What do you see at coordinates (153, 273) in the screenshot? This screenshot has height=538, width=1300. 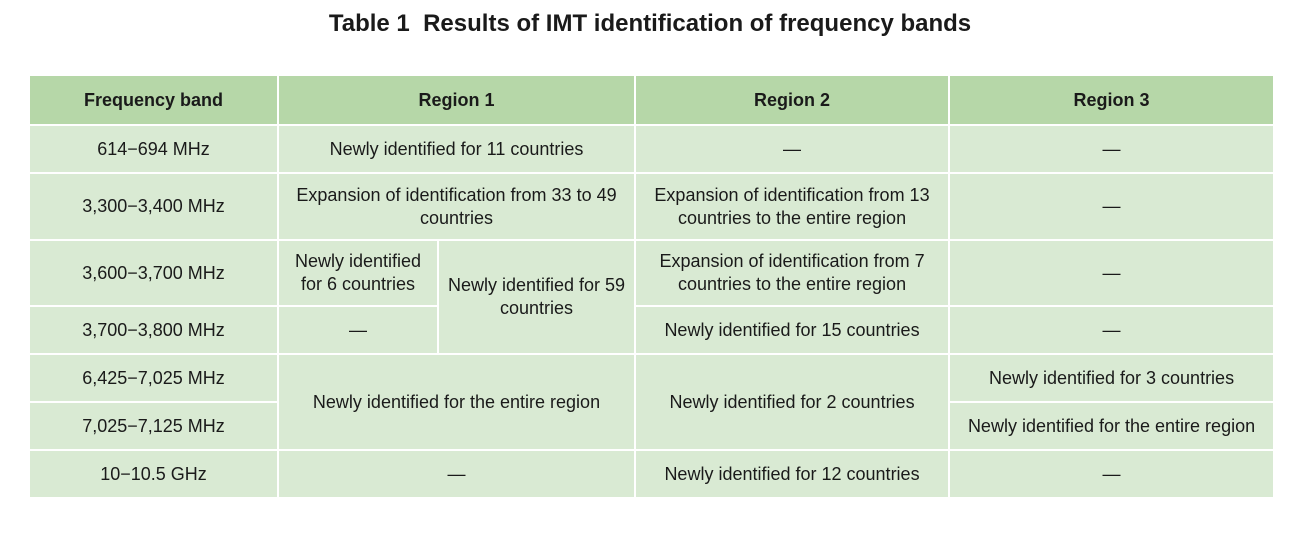 I see `band-cell: 3,600−3,700 MHz` at bounding box center [153, 273].